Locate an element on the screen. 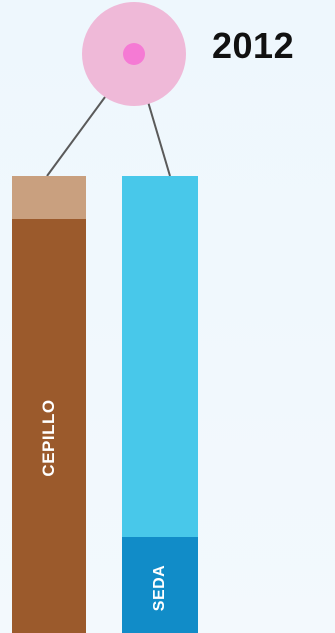  bar-cepillo-main-segment is located at coordinates (49, 426).